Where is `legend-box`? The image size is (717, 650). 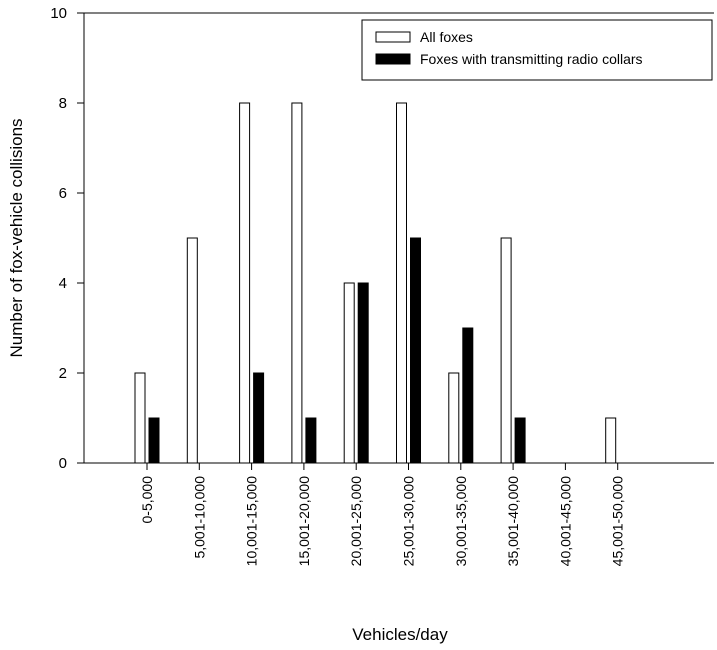
legend-box is located at coordinates (537, 50).